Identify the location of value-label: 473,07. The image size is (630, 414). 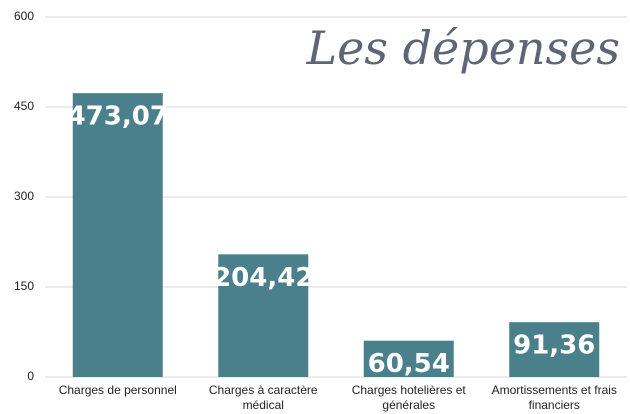
(118, 117).